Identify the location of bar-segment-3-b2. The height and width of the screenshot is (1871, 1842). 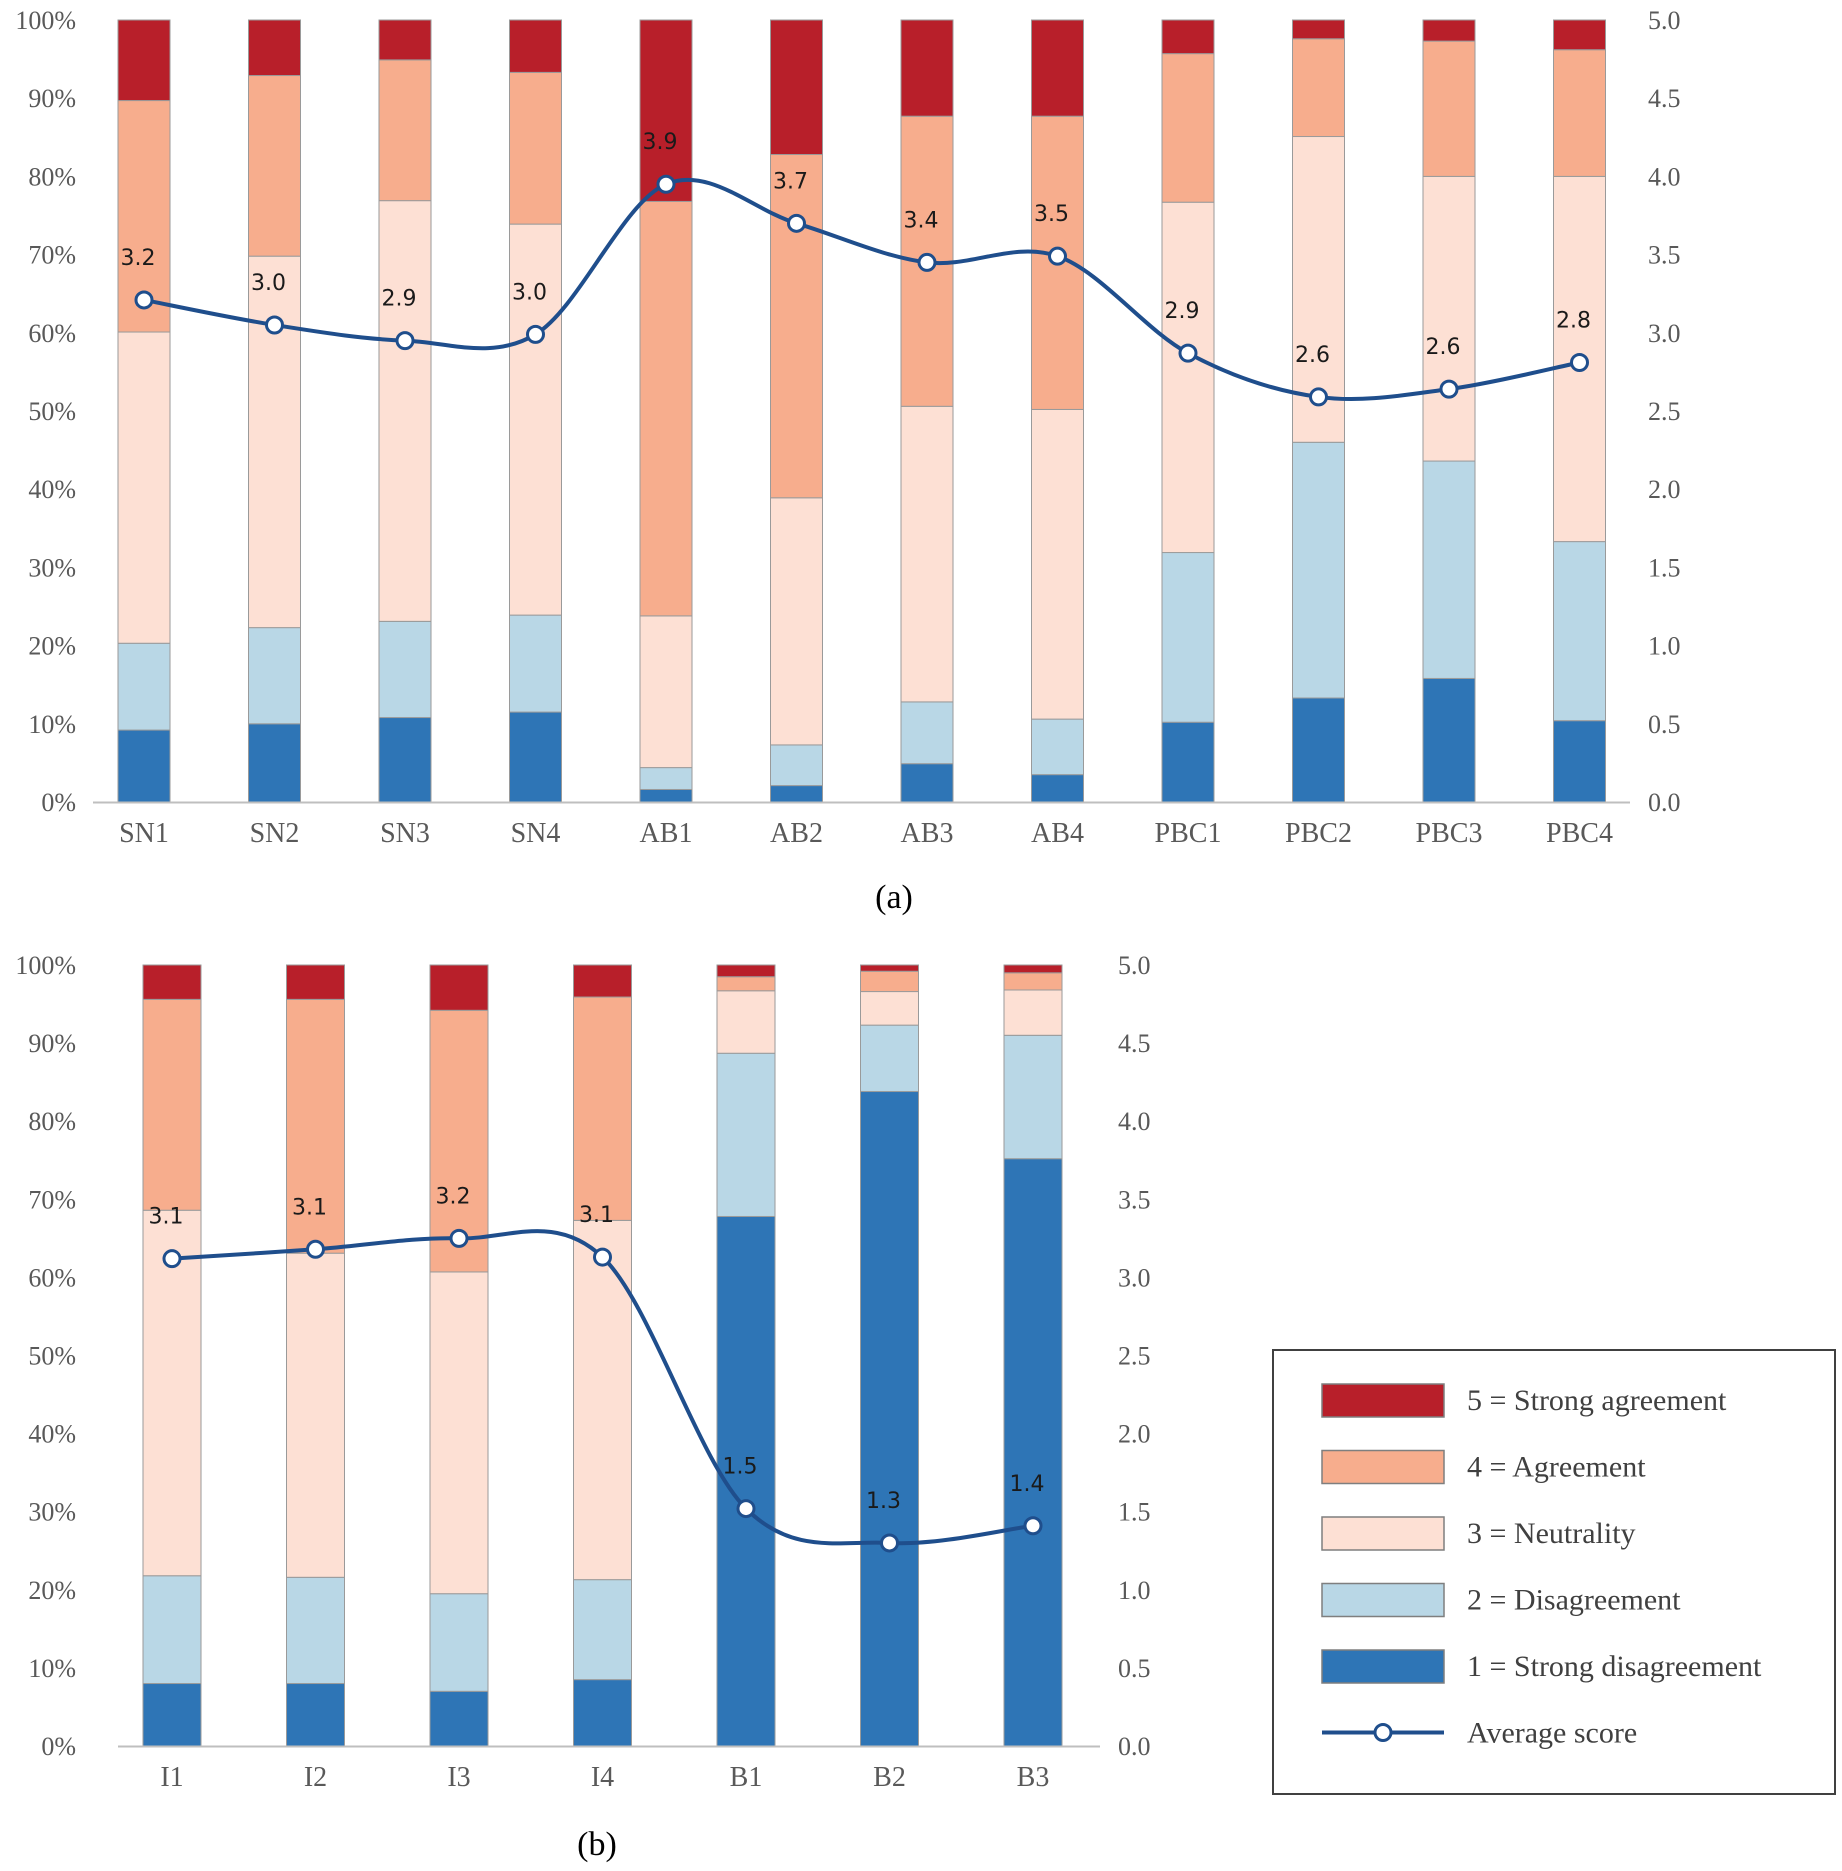
(889, 1008).